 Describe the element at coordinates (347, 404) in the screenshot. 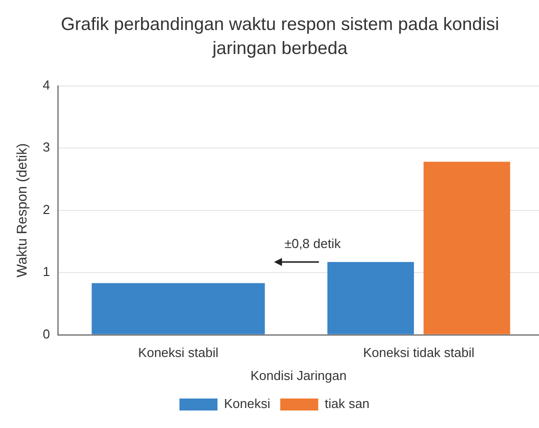

I see `legend-label: tiak san` at that location.